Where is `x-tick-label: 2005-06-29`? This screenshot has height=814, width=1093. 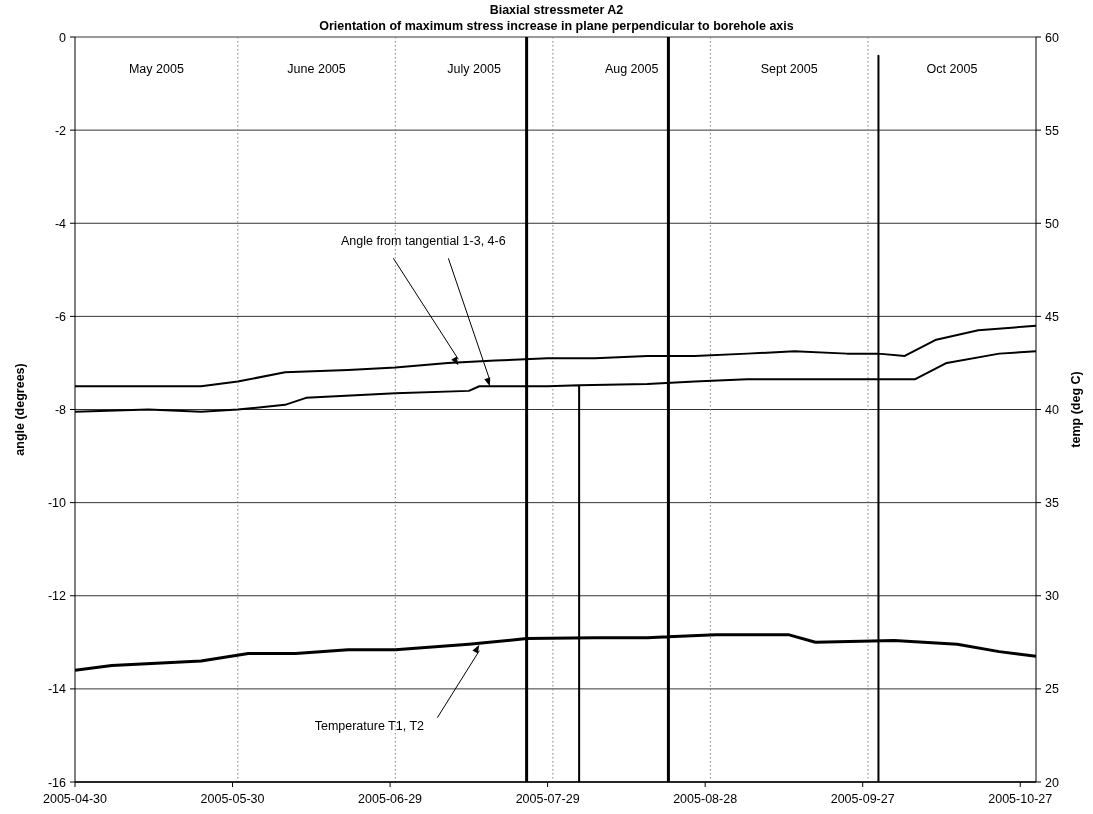 x-tick-label: 2005-06-29 is located at coordinates (390, 799).